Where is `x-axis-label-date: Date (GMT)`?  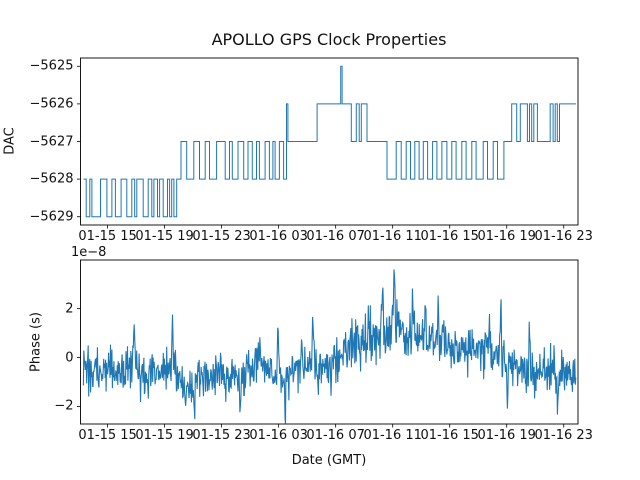 x-axis-label-date: Date (GMT) is located at coordinates (329, 460).